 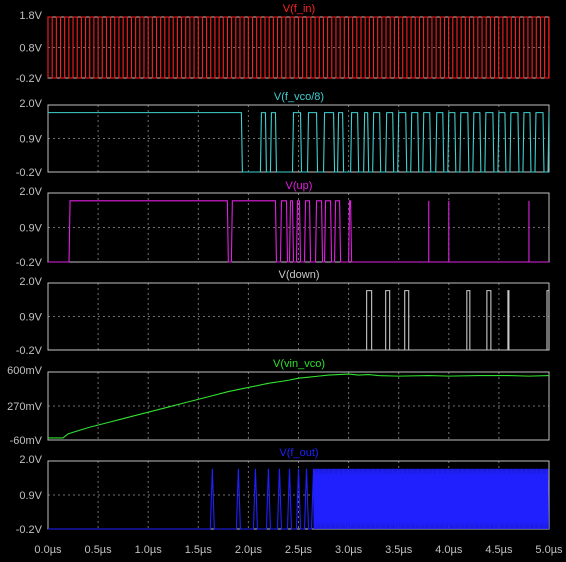 I want to click on ytick-2-0: 2.0V, so click(x=30, y=192).